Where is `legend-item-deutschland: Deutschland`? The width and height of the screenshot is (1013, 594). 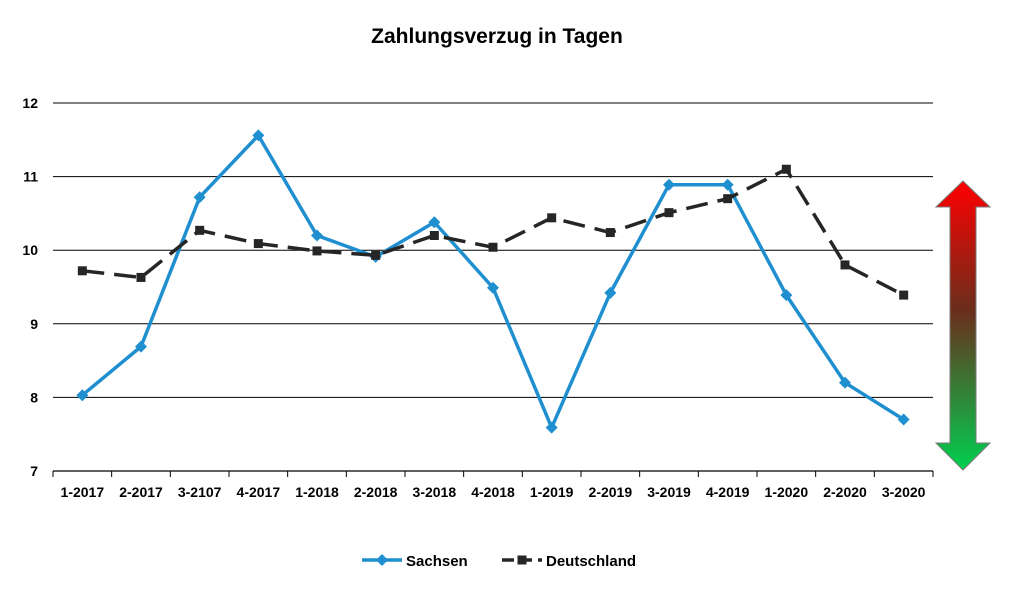
legend-item-deutschland: Deutschland is located at coordinates (569, 561).